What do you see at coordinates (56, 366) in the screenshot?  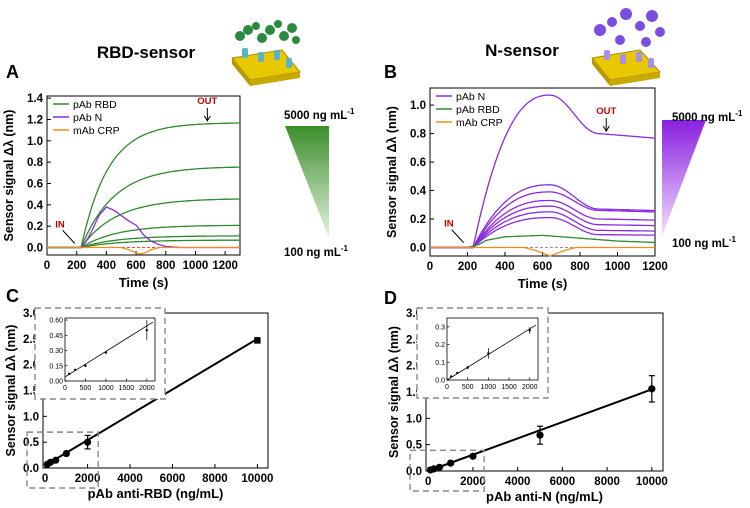 I see `inset-y-tick-label: 0.15` at bounding box center [56, 366].